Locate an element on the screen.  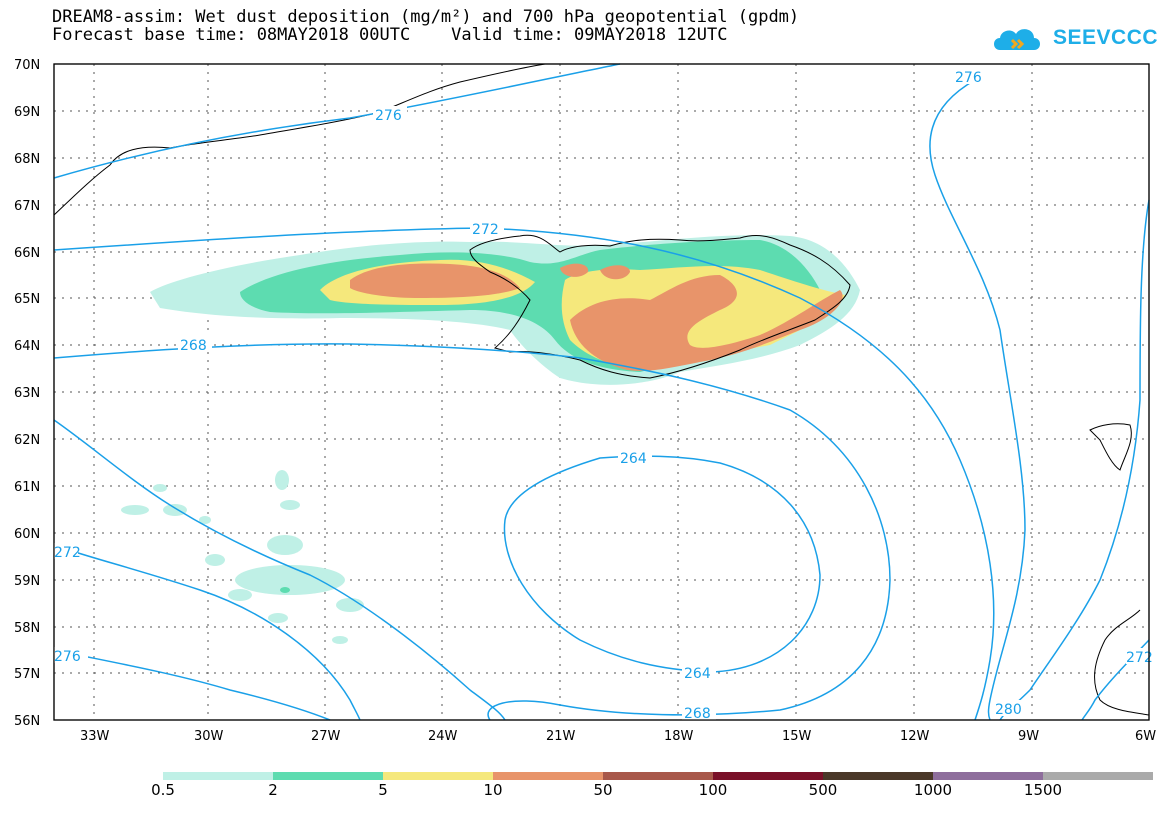
colorbar-label: 500 is located at coordinates (823, 790).